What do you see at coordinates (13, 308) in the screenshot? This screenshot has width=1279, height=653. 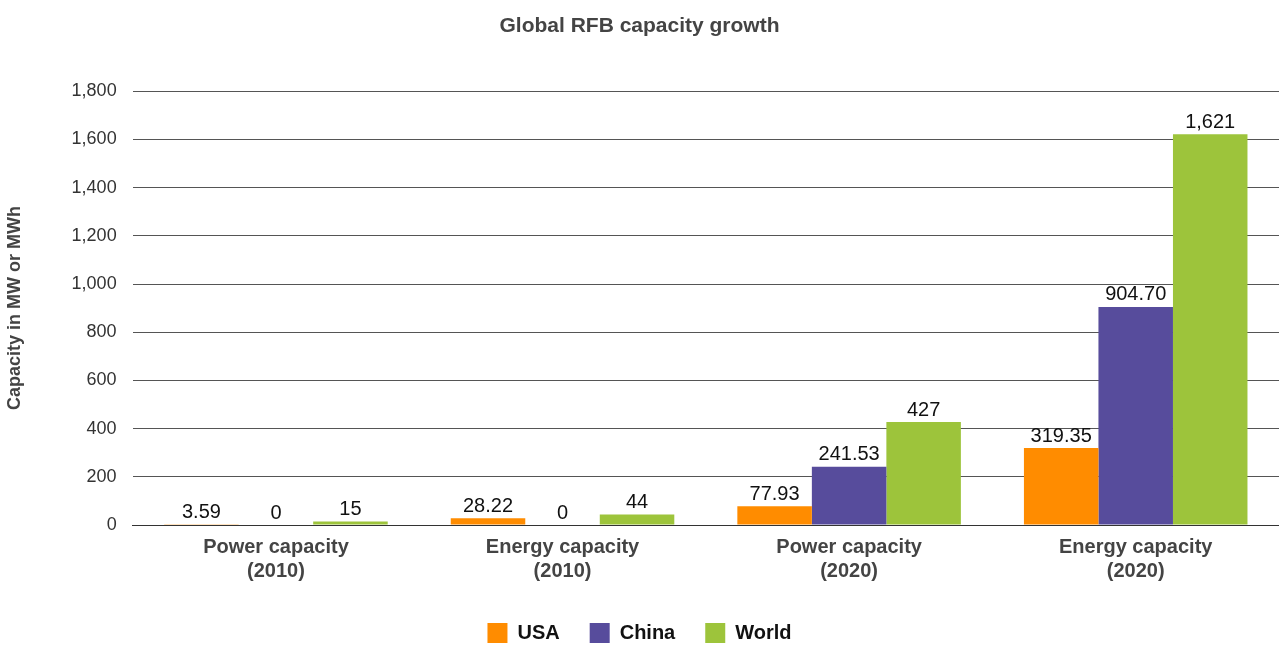 I see `y-axis-title: Capacity in MW or MWh` at bounding box center [13, 308].